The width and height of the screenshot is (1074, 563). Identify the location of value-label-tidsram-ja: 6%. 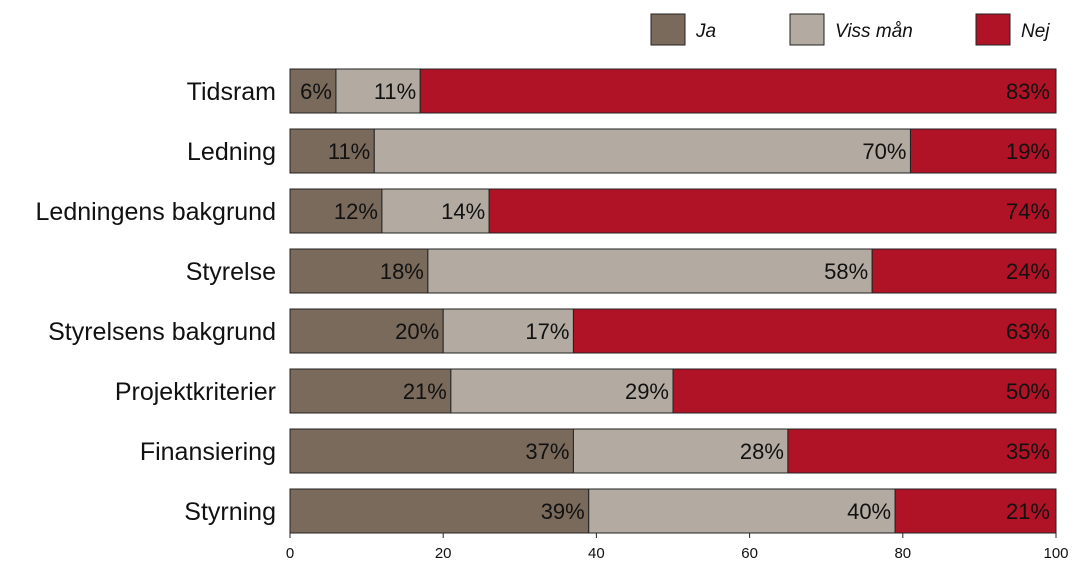
(316, 91).